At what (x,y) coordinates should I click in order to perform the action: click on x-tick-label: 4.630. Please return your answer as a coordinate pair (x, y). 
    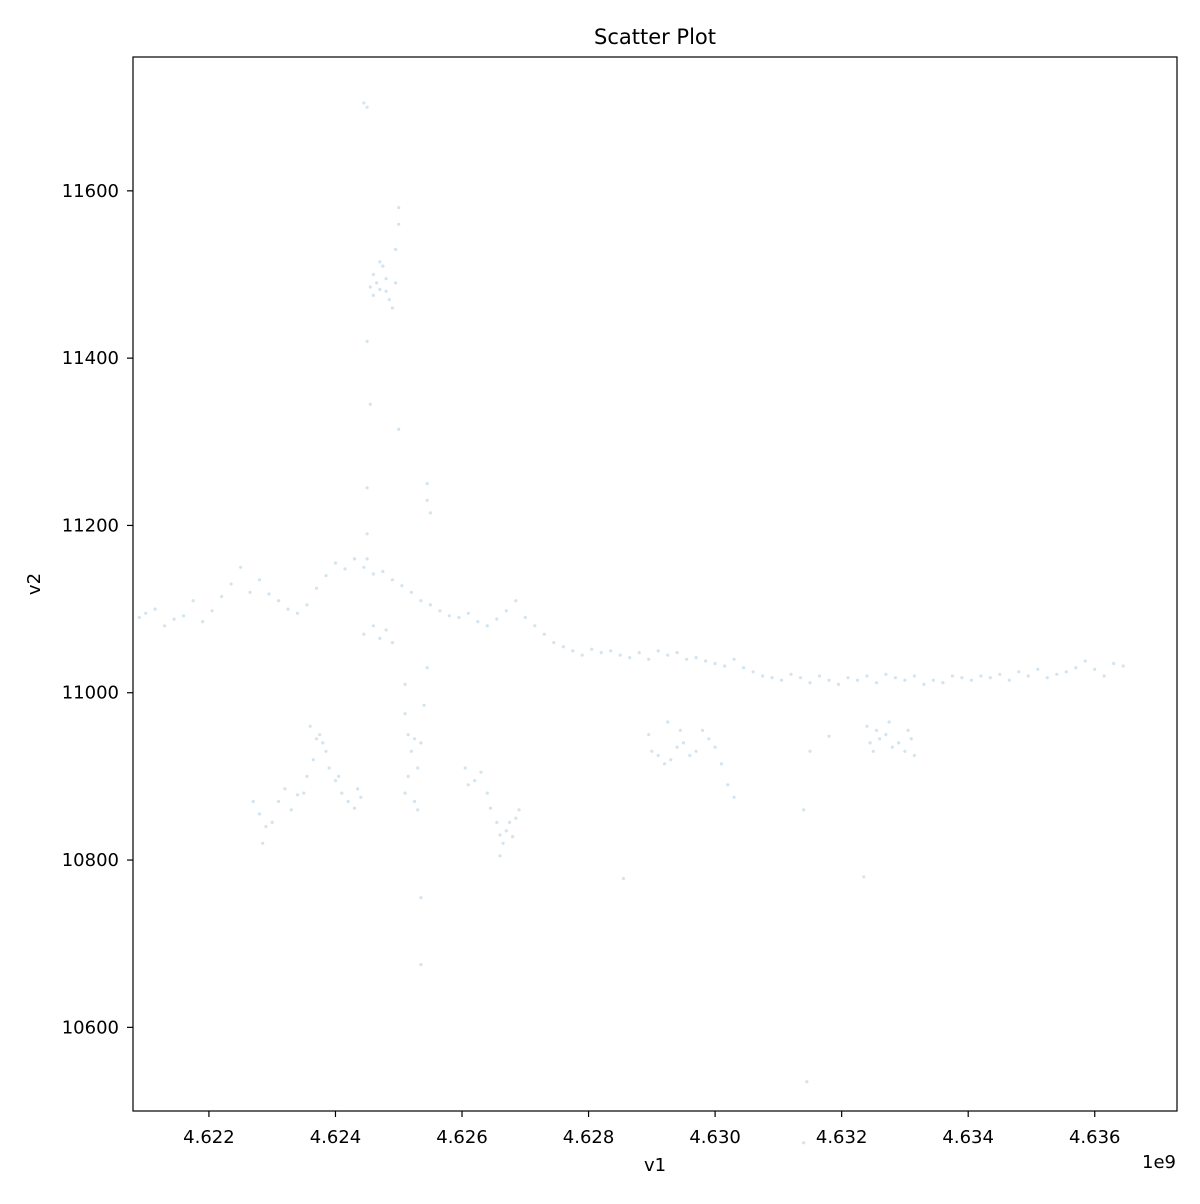
    Looking at the image, I should click on (715, 1137).